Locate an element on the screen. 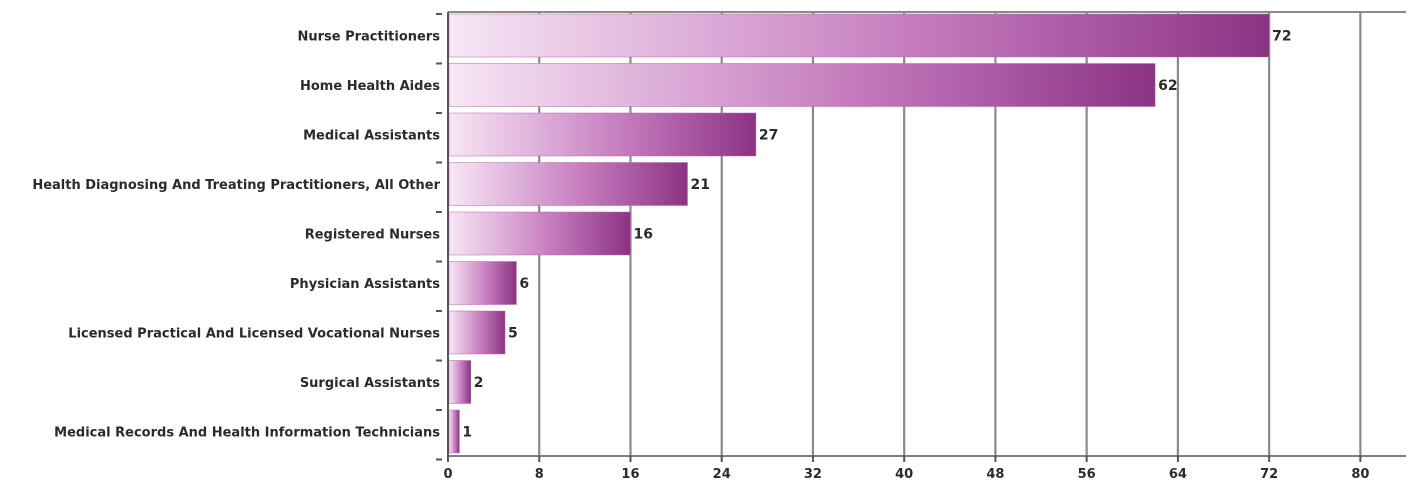  data-label: 62 is located at coordinates (1167, 86).